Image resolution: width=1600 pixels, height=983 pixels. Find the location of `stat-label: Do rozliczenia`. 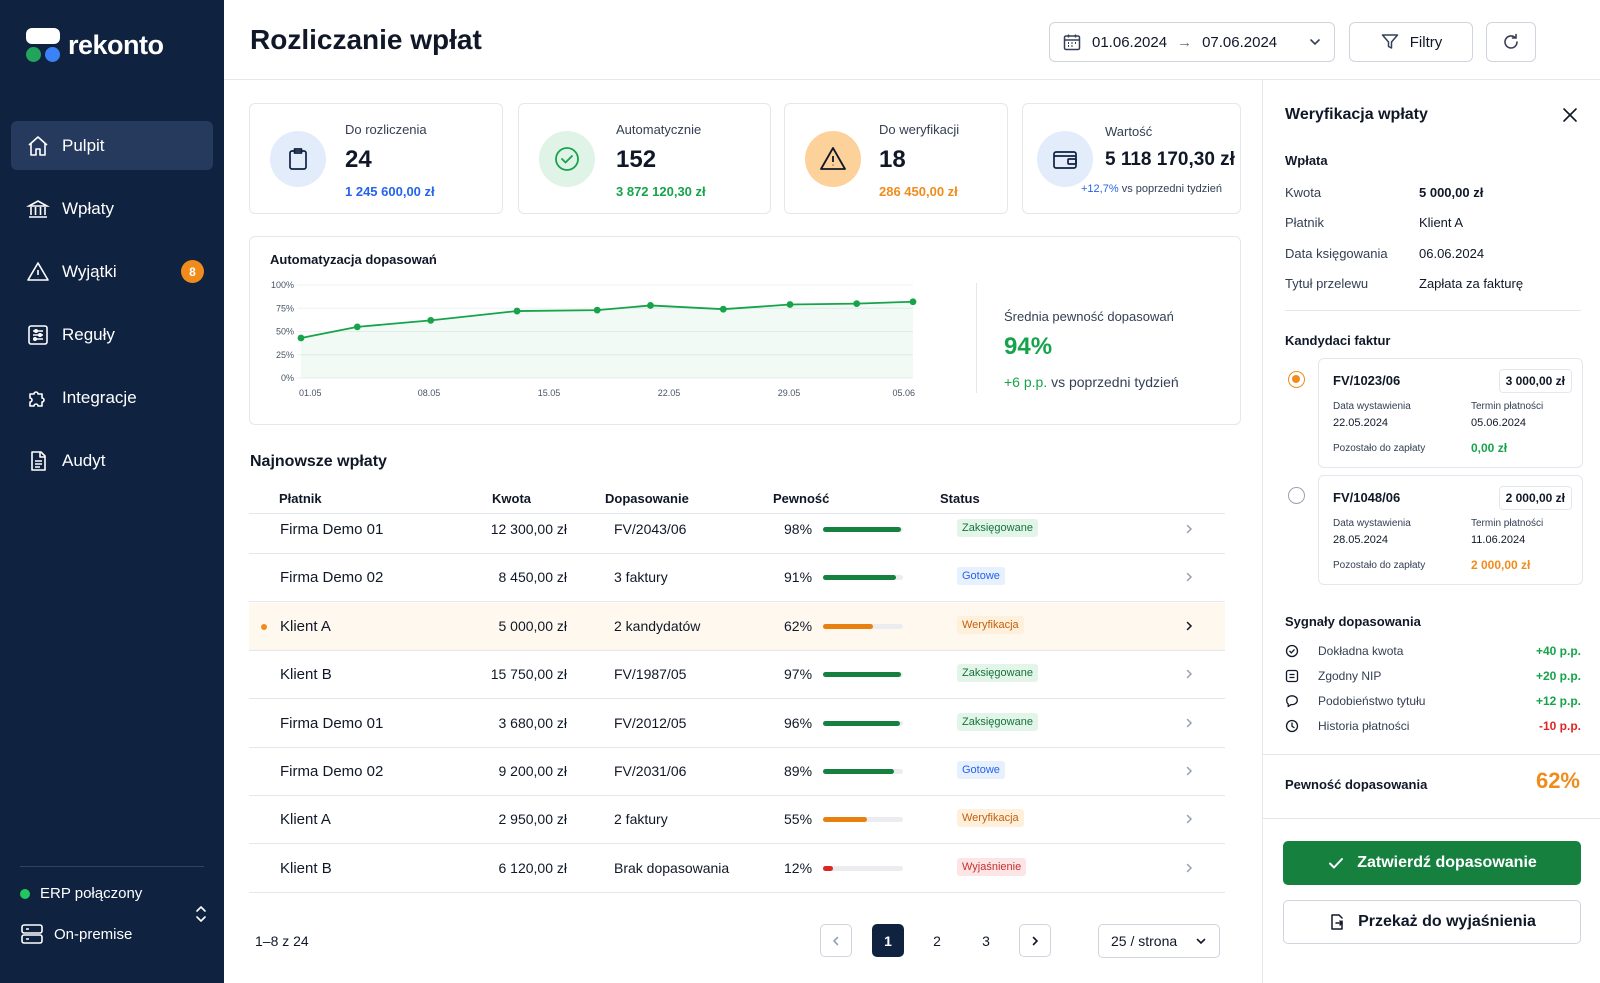

stat-label: Do rozliczenia is located at coordinates (386, 129).